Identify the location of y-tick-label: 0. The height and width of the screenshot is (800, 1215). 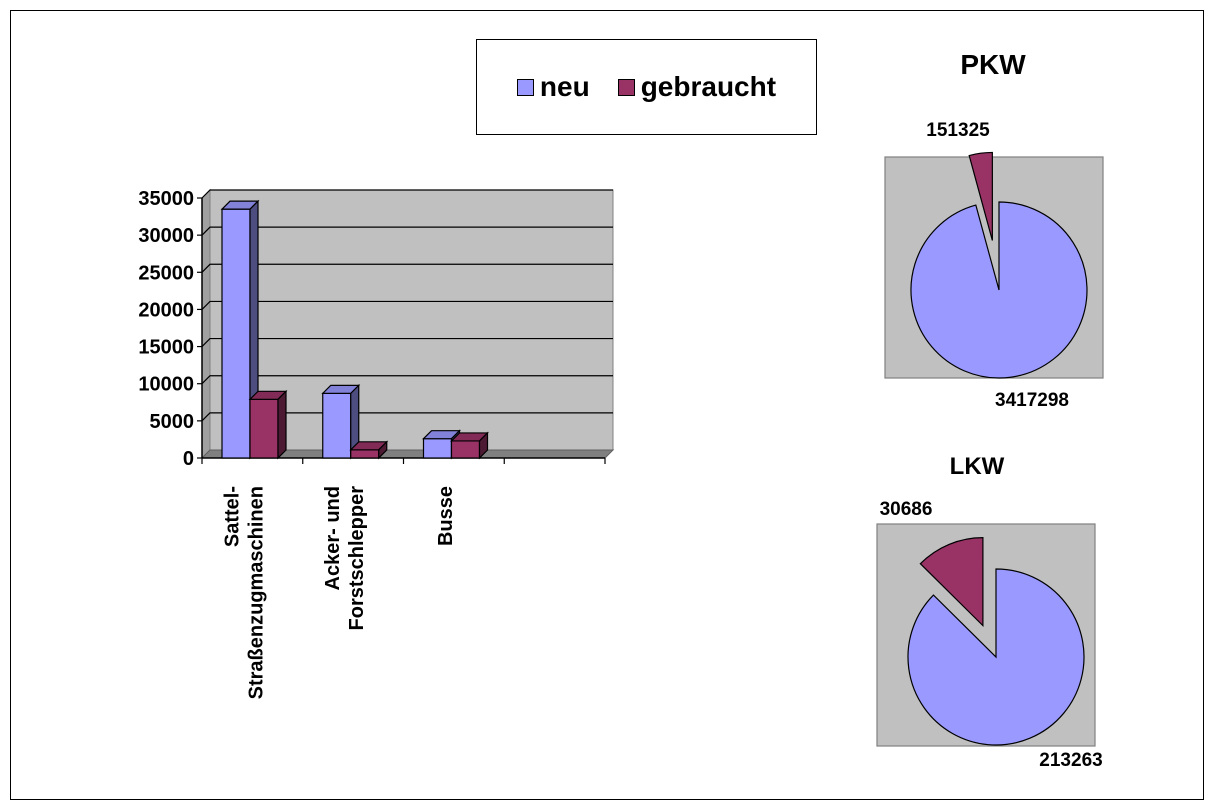
(188, 459).